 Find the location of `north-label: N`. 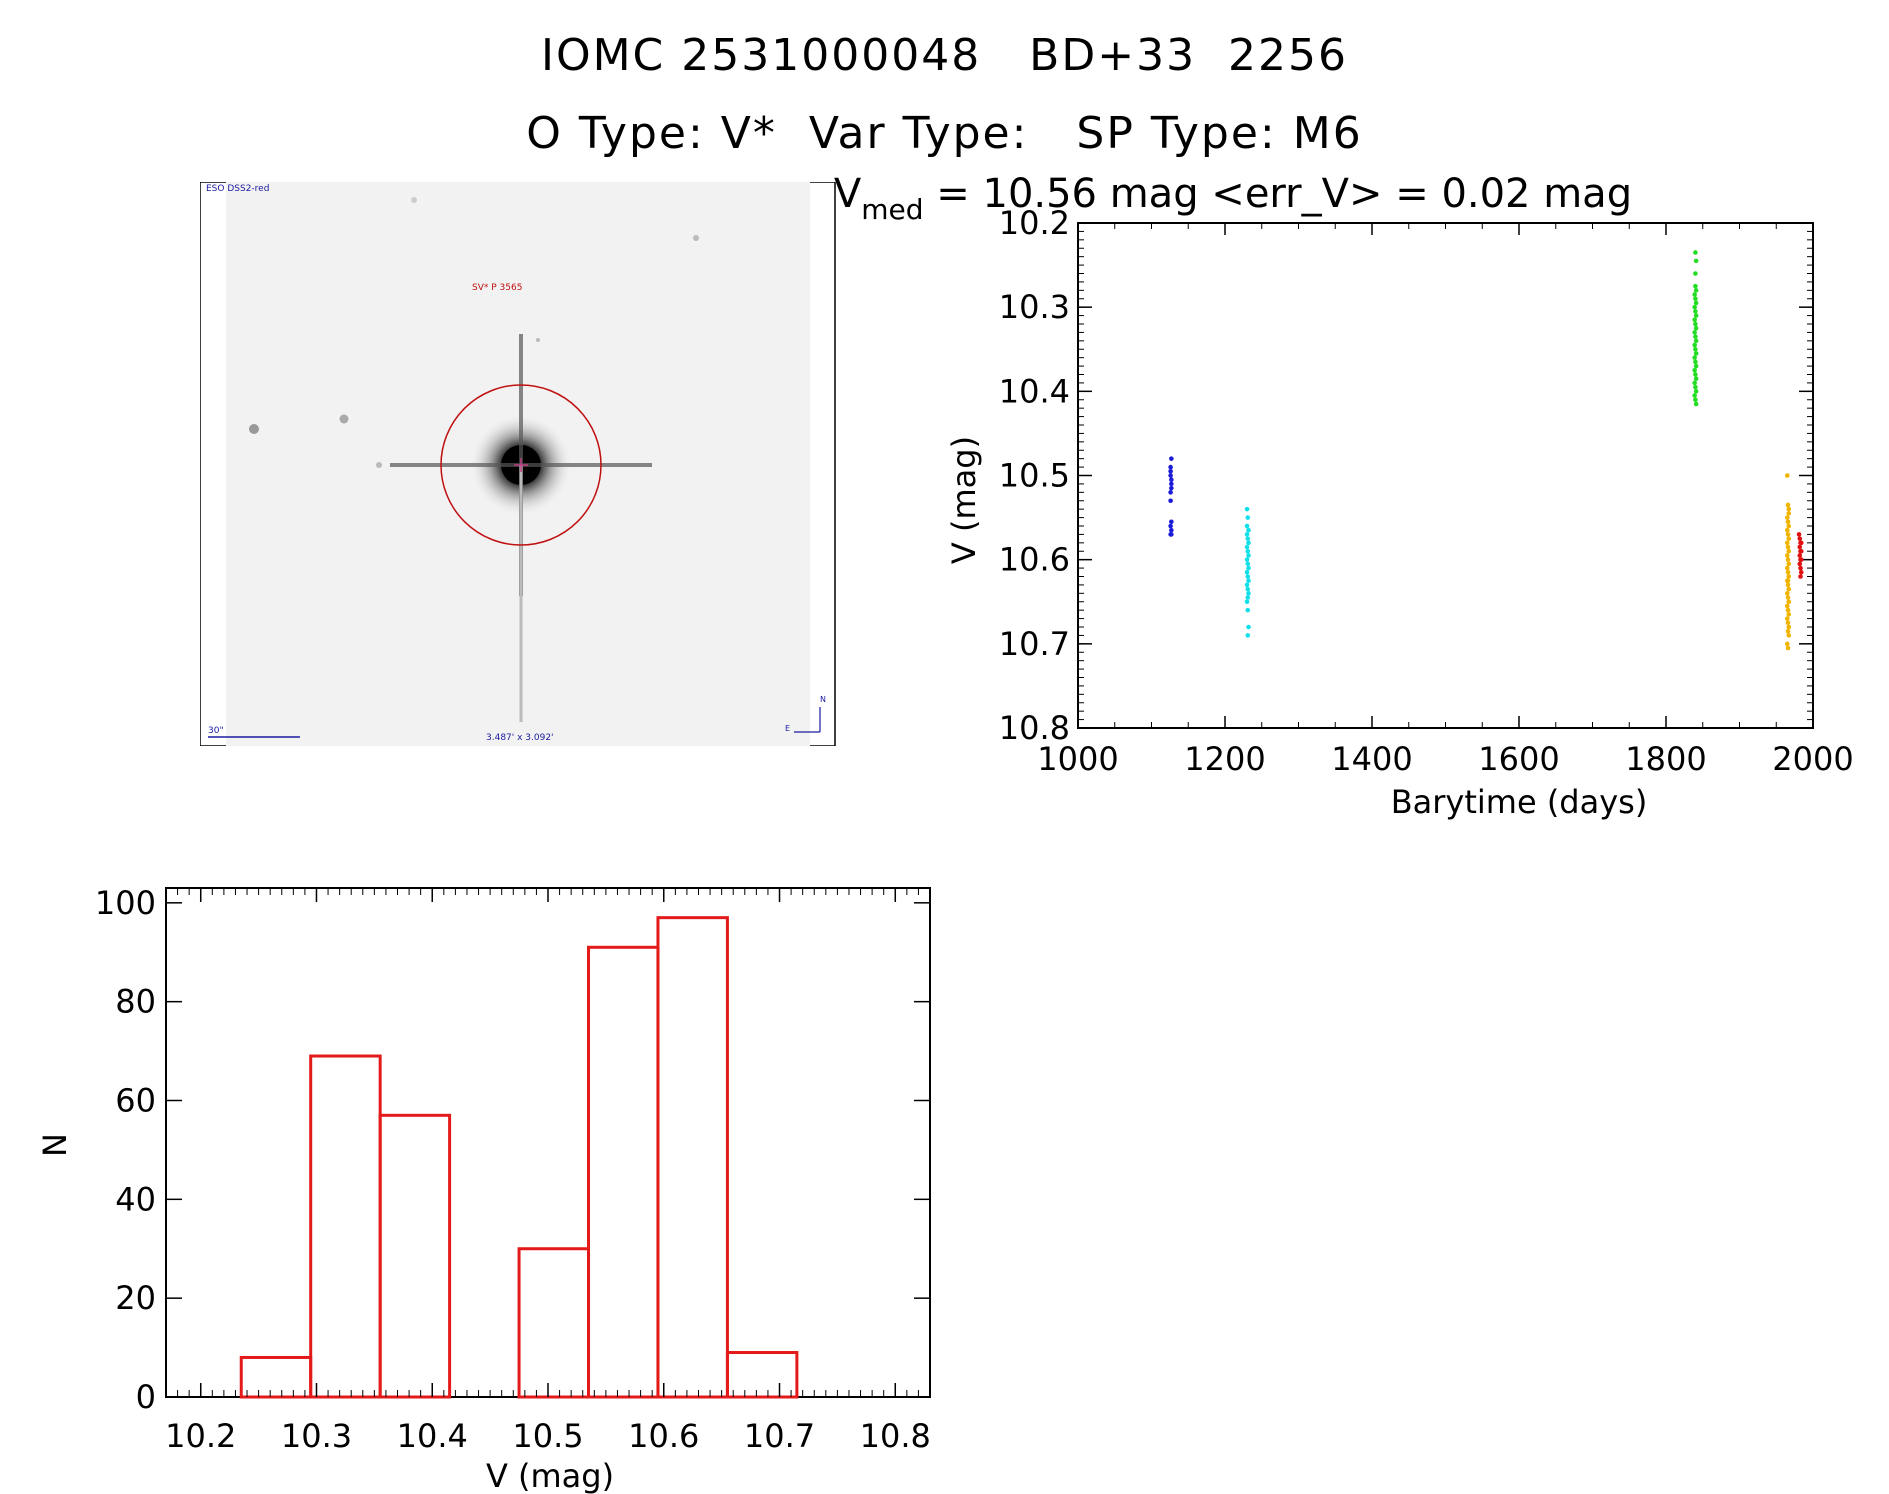

north-label: N is located at coordinates (823, 699).